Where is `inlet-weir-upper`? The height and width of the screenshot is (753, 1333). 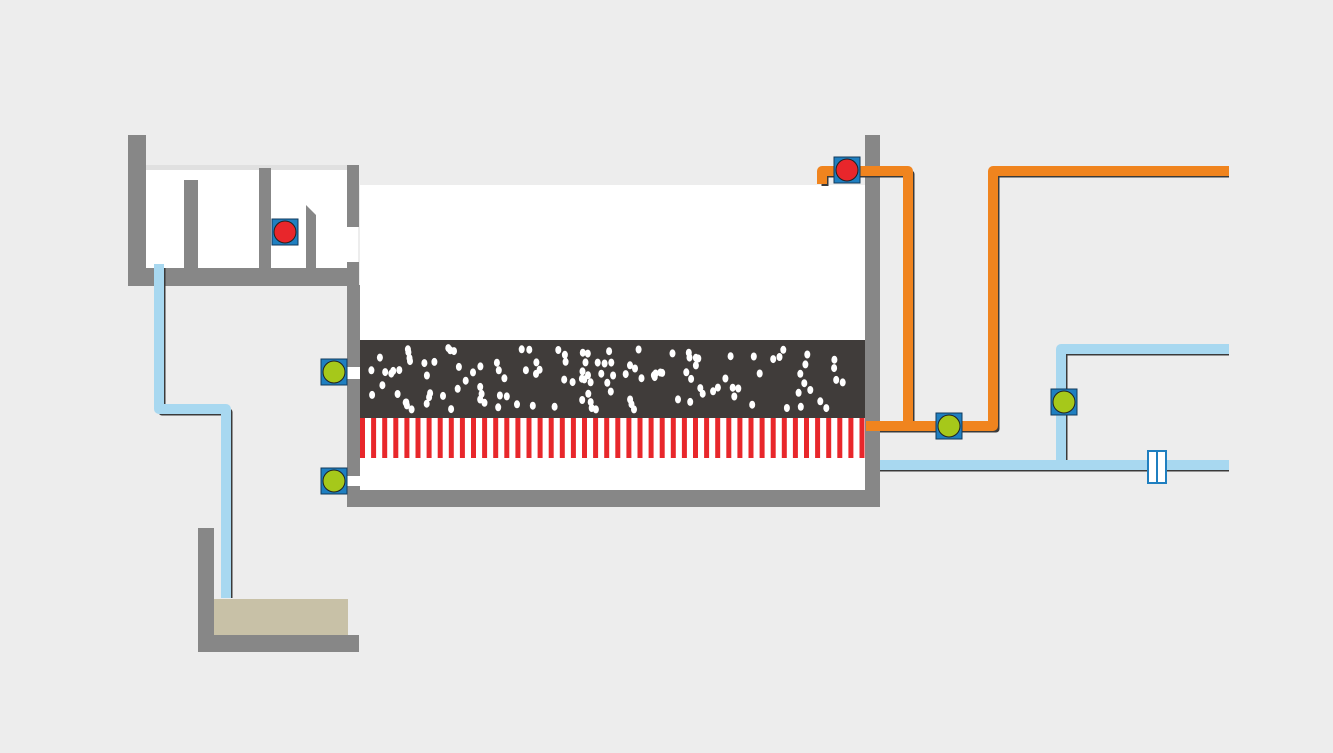 inlet-weir-upper is located at coordinates (353, 196).